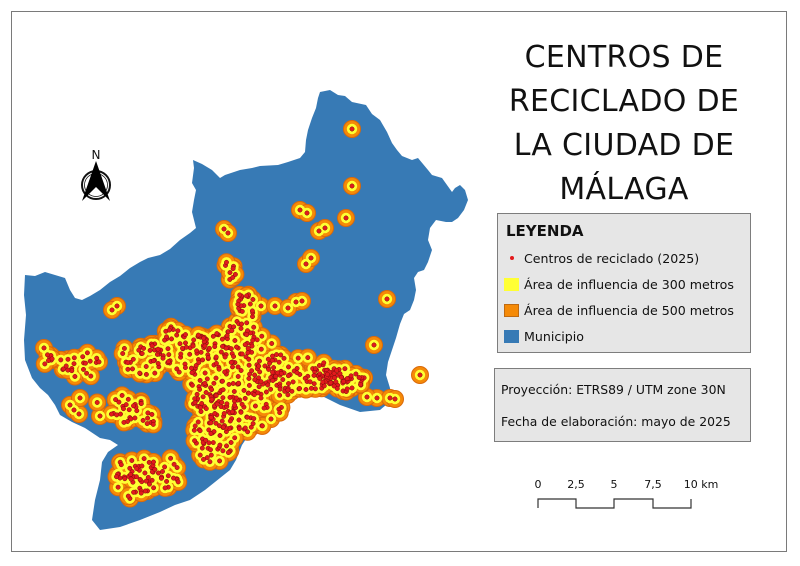 This screenshot has width=800, height=566. What do you see at coordinates (545, 231) in the screenshot?
I see `legend-title: LEYENDA` at bounding box center [545, 231].